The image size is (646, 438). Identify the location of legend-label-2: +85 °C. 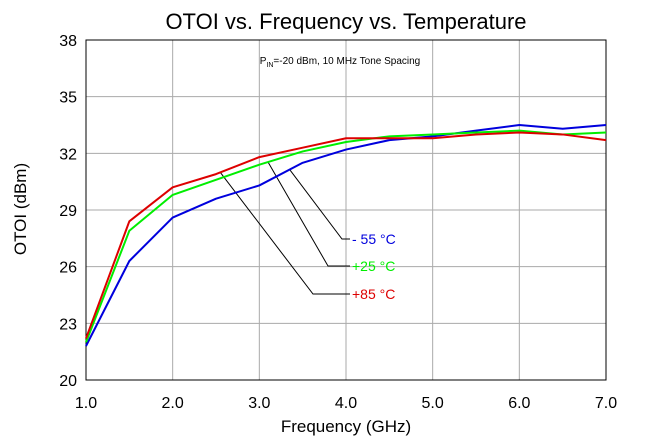
(373, 294).